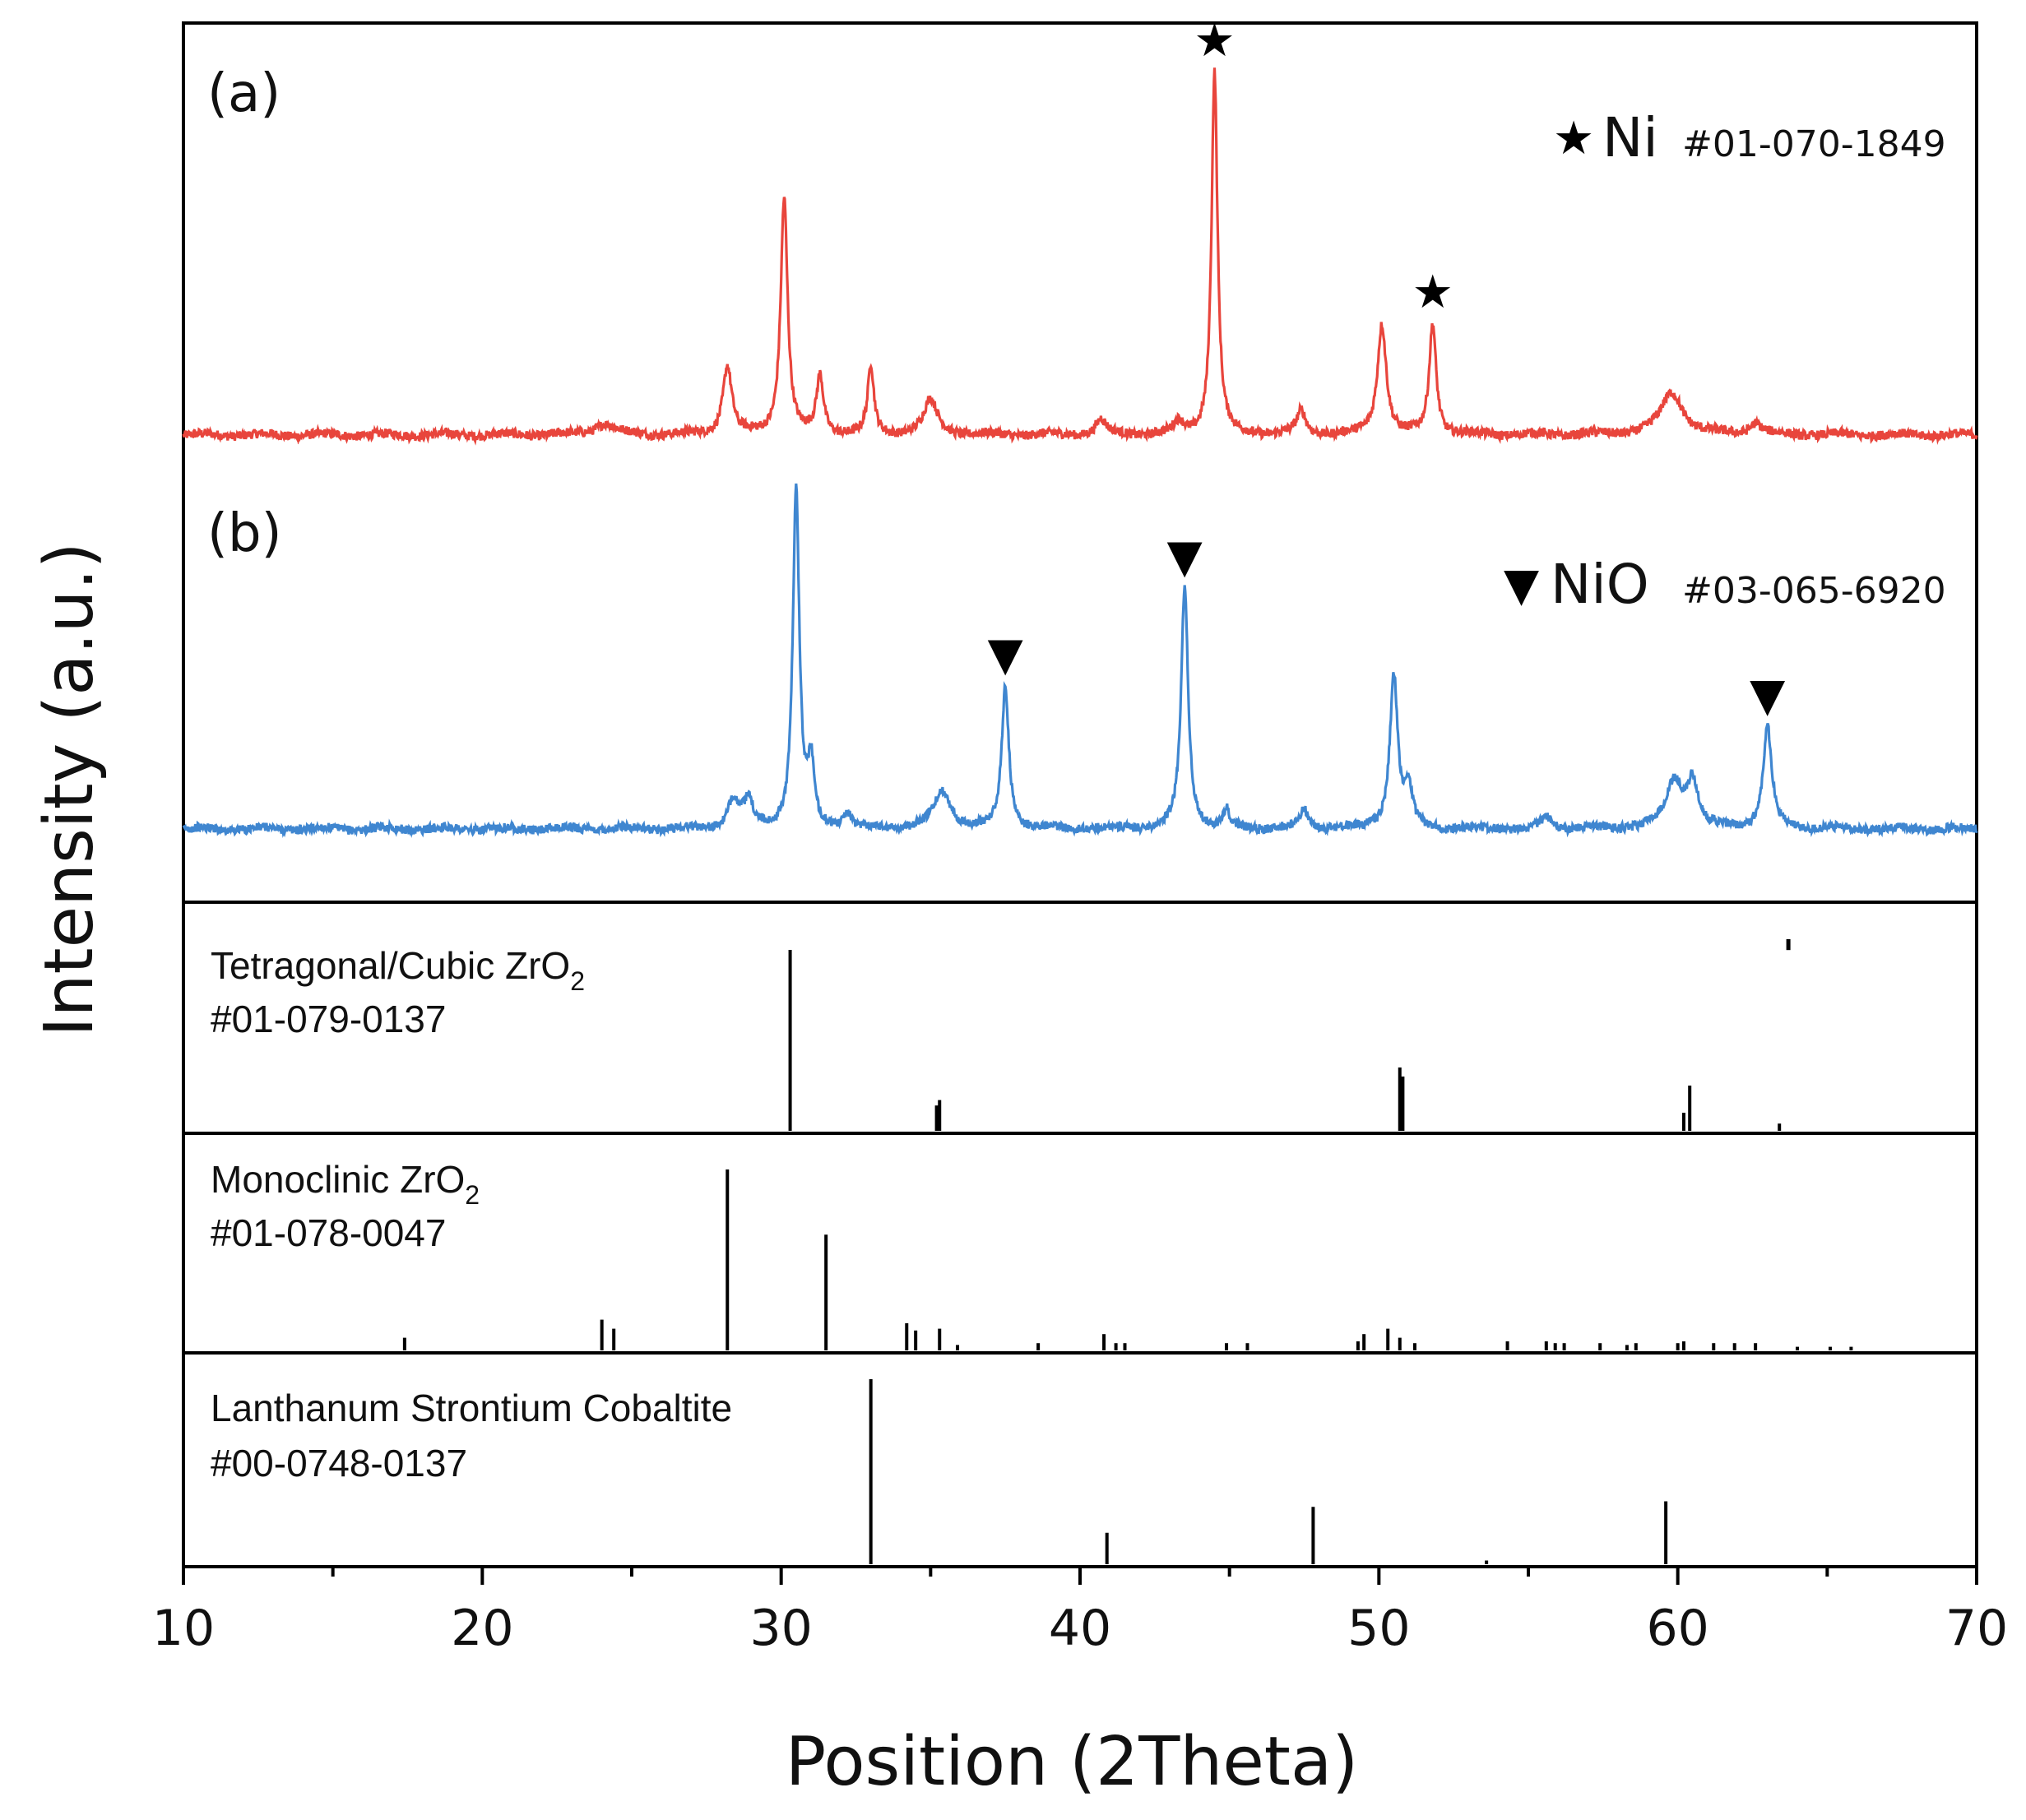  I want to click on triangle-marker-icon-1-0: ▼, so click(1005, 655).